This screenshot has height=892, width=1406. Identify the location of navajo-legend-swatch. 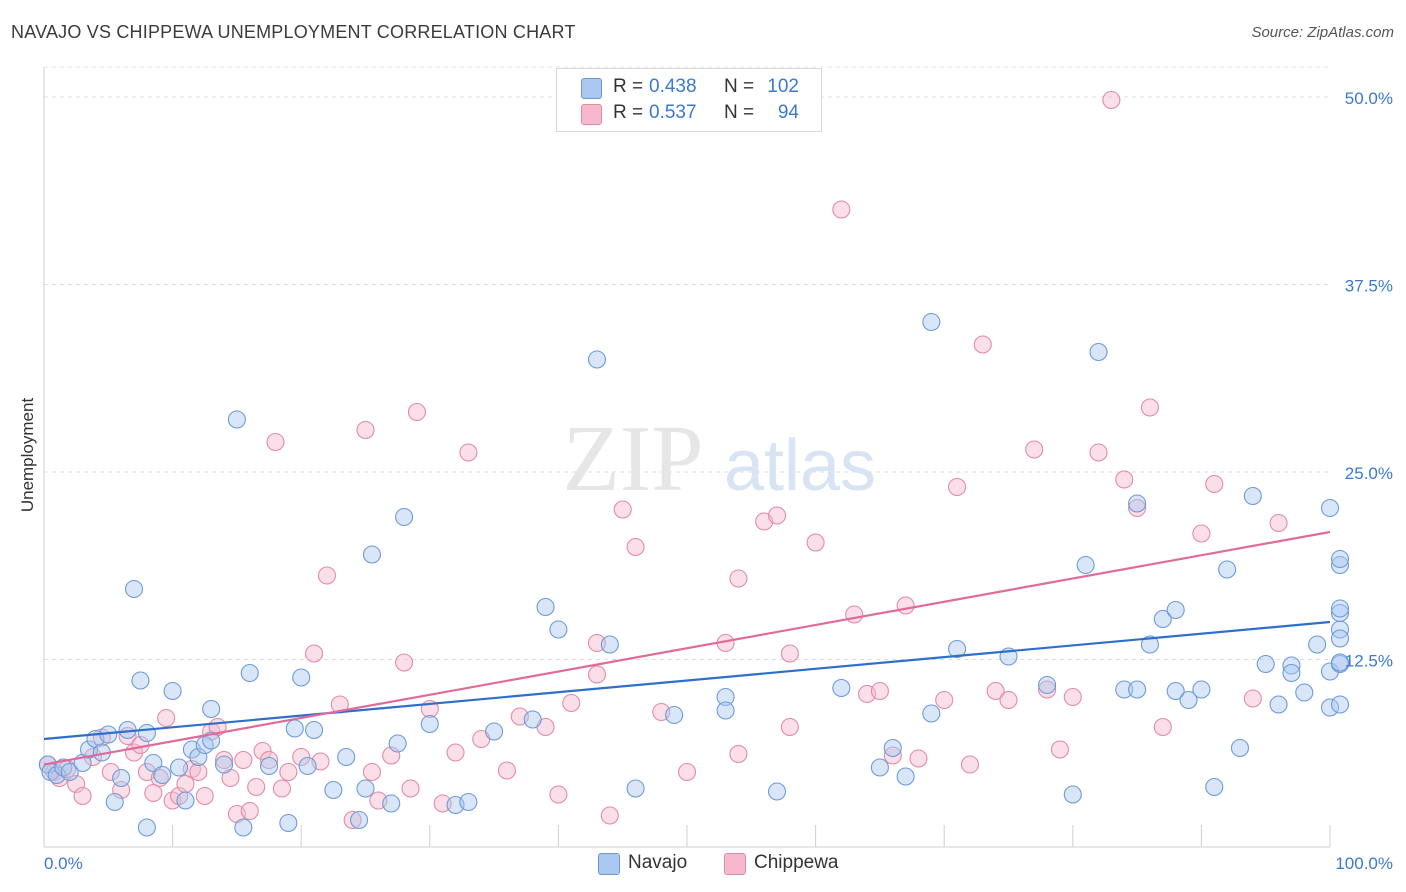
(609, 864).